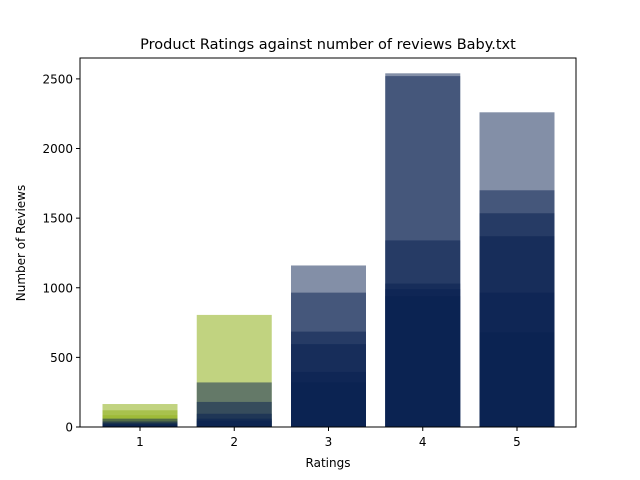 Image resolution: width=640 pixels, height=480 pixels. What do you see at coordinates (21, 243) in the screenshot?
I see `y-axis-label: Number of Reviews` at bounding box center [21, 243].